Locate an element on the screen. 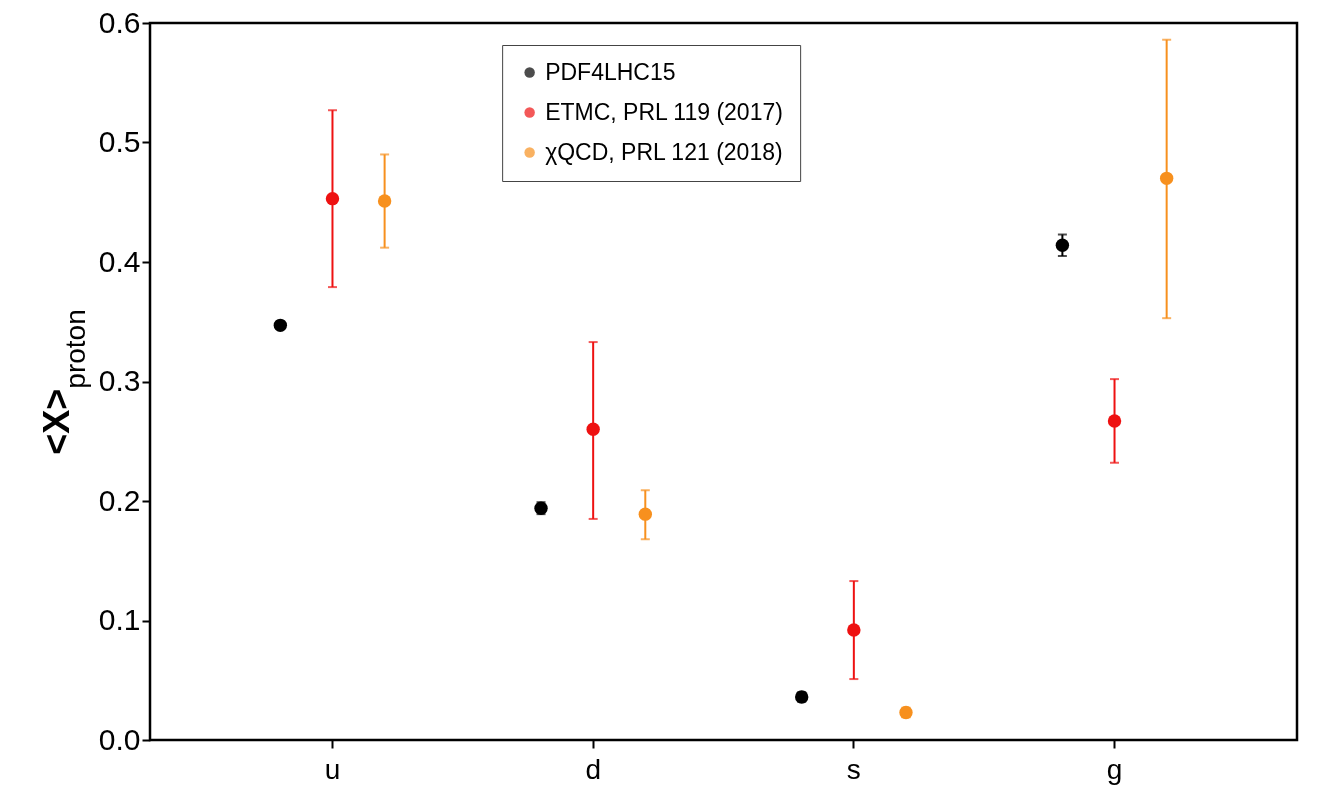 This screenshot has height=792, width=1317. x-tick-label: g is located at coordinates (1114, 769).